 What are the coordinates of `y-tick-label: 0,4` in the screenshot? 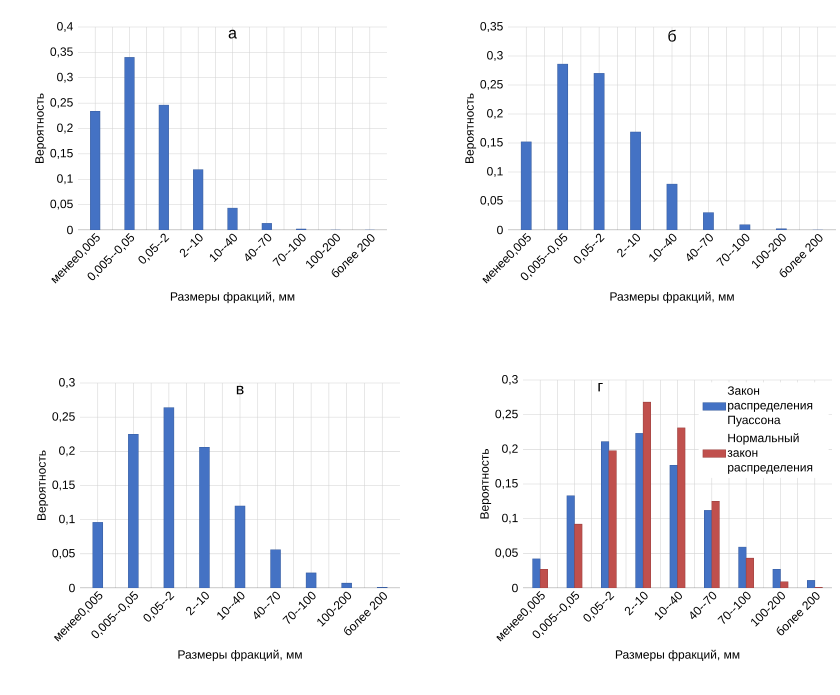 It's located at (65, 27).